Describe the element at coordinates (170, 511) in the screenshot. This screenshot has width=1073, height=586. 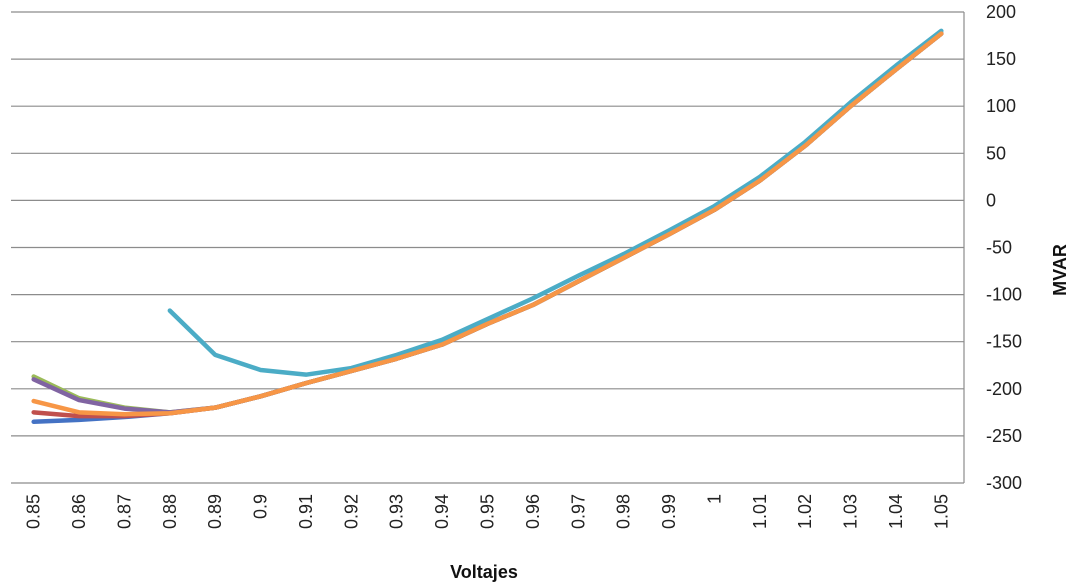
I see `x-tick-label: 0.88` at that location.